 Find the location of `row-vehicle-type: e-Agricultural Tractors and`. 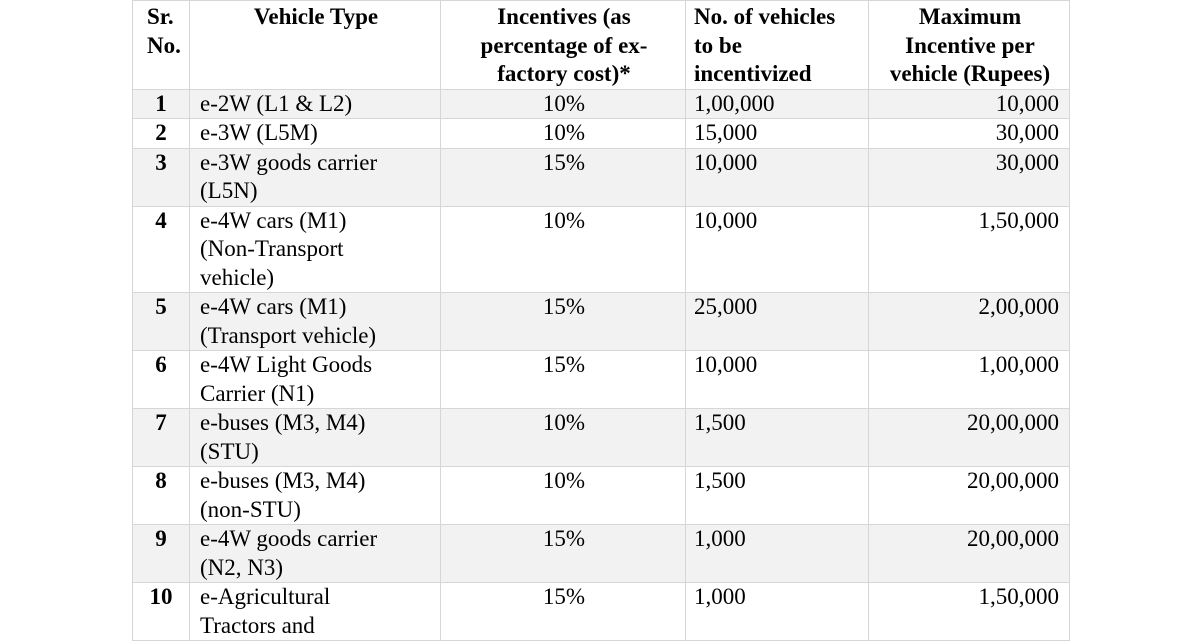

row-vehicle-type: e-Agricultural Tractors and is located at coordinates (315, 611).